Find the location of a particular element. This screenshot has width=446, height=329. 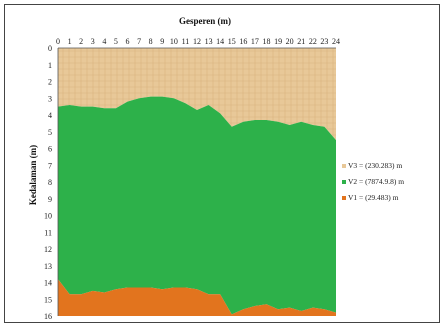

series-area-v1 is located at coordinates (197, 297).